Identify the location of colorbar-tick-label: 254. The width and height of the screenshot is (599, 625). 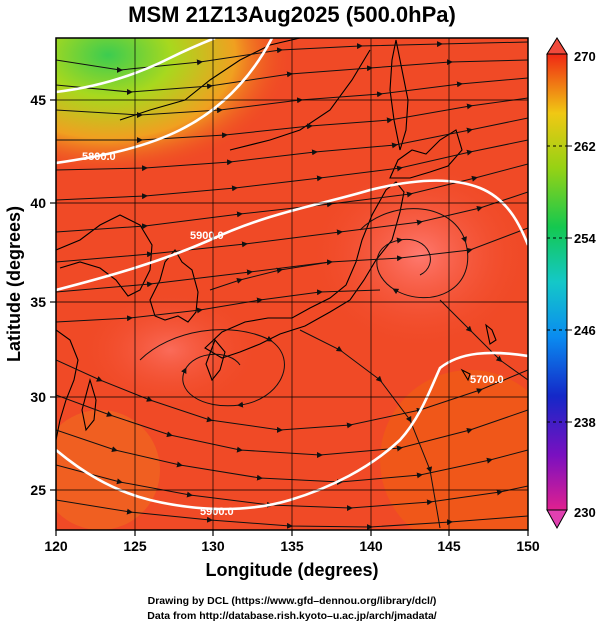
(585, 238).